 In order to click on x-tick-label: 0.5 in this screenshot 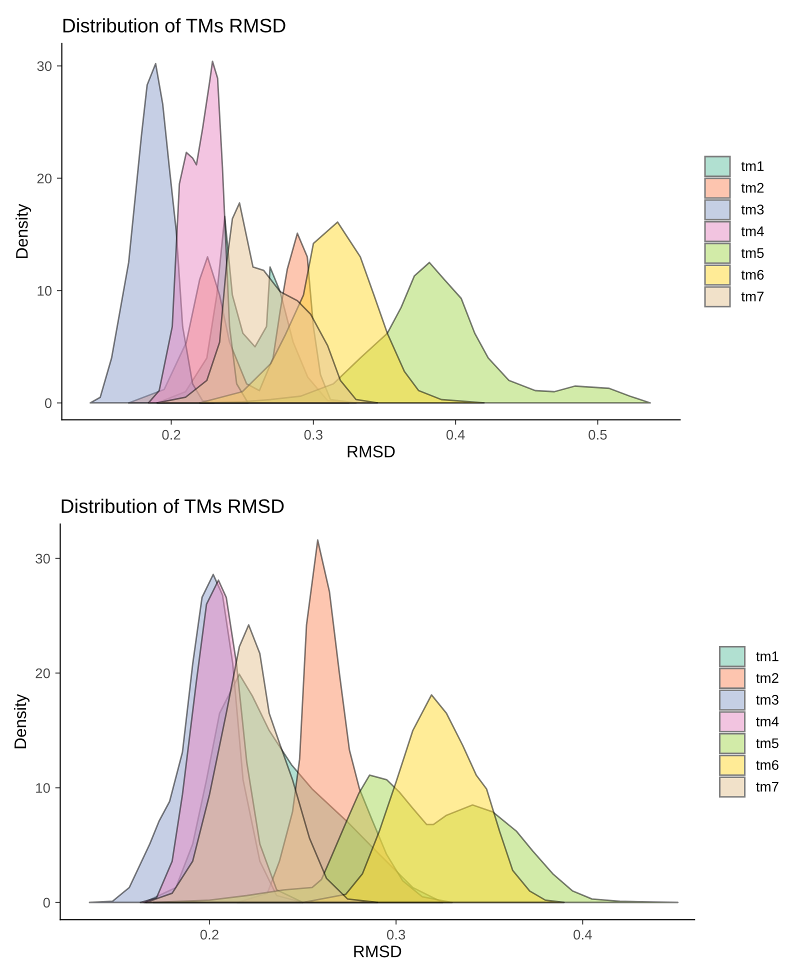, I will do `click(597, 435)`.